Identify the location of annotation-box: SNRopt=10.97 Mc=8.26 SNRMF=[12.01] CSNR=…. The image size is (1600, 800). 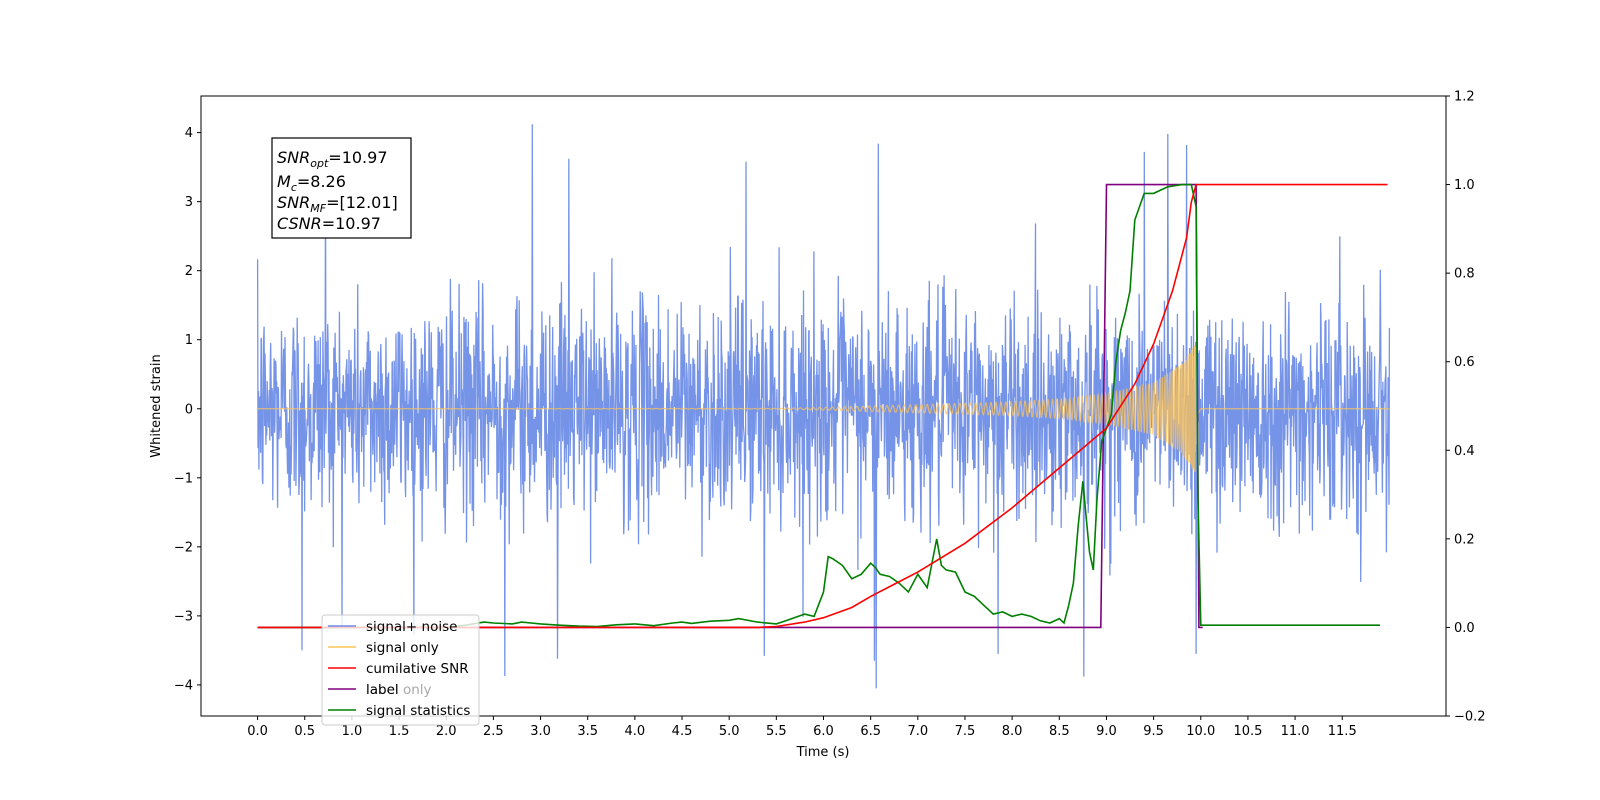
(341, 188).